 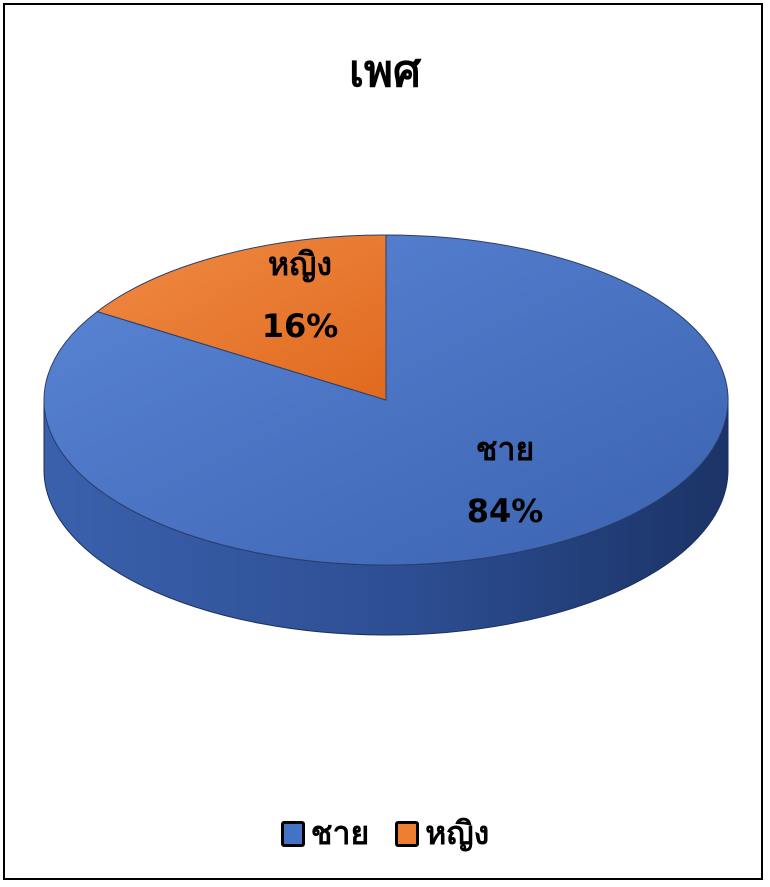 What do you see at coordinates (241, 317) in the screenshot?
I see `pie-slice-female` at bounding box center [241, 317].